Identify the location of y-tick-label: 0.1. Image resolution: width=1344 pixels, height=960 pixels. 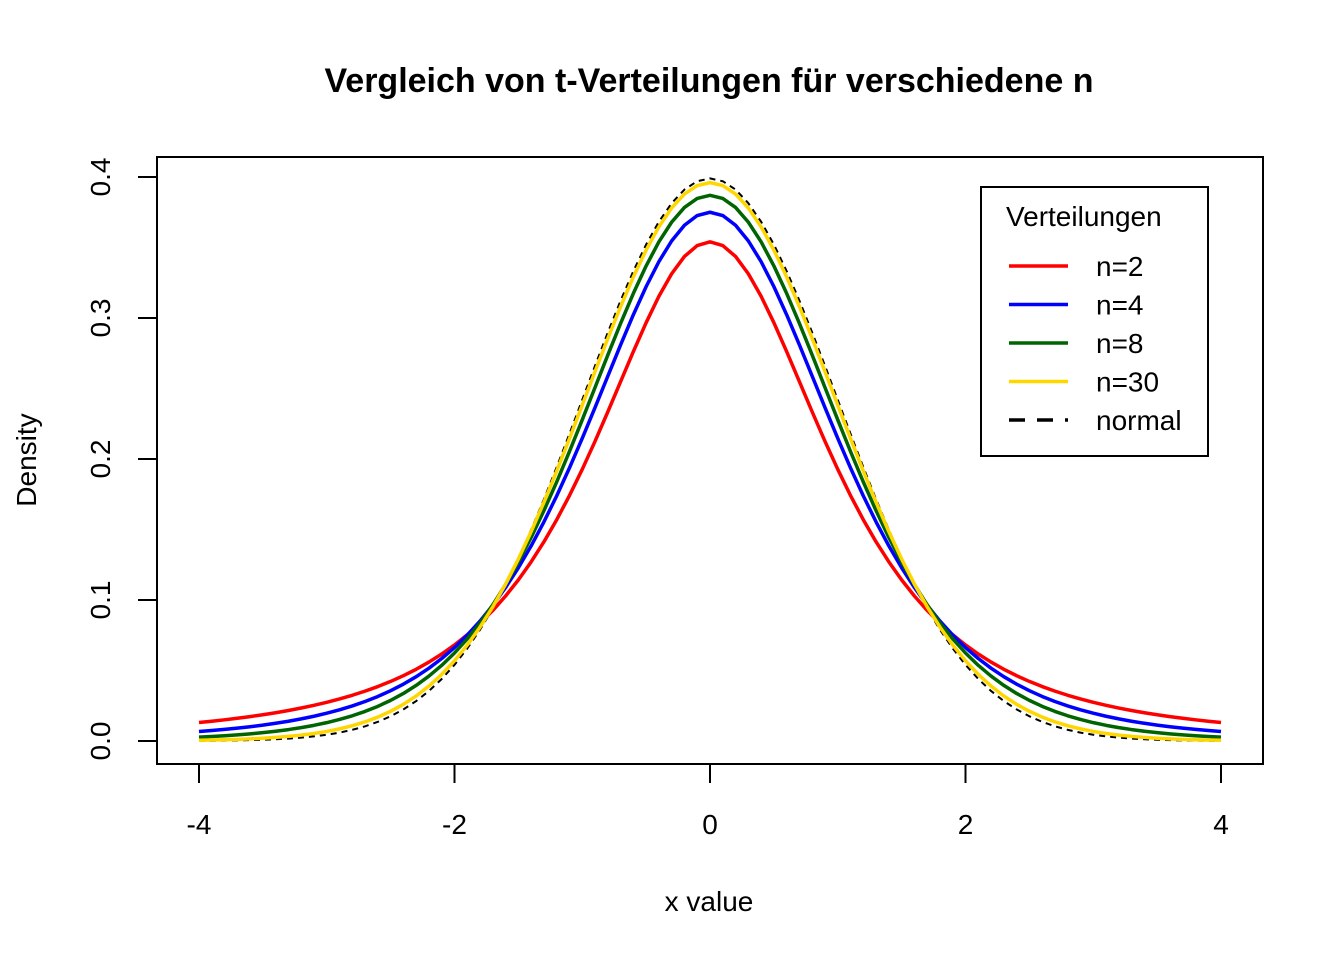
(100, 600).